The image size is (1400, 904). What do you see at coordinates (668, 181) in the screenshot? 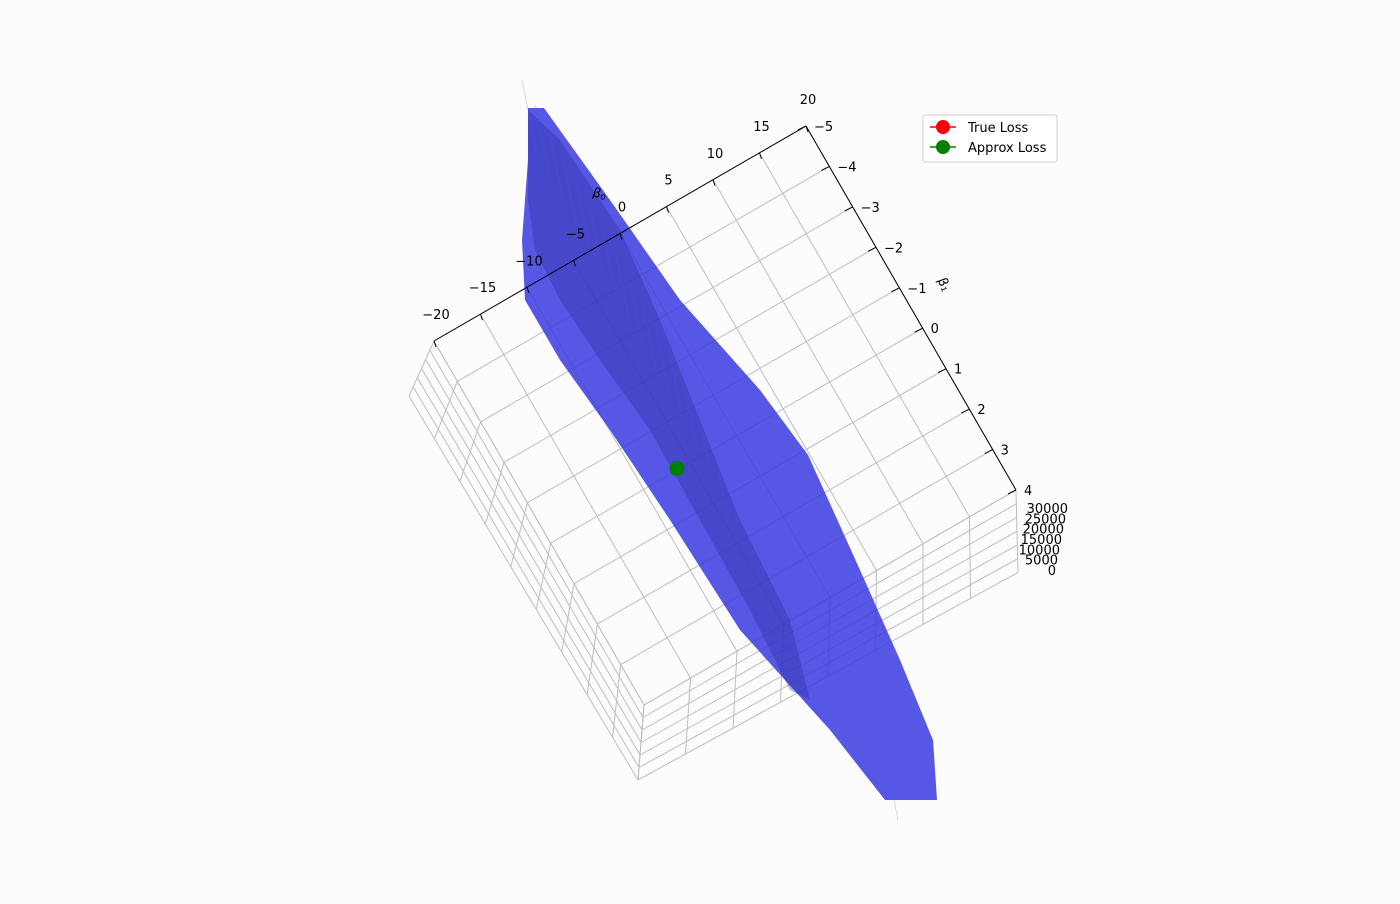
I see `beta0-tick-label: 5` at bounding box center [668, 181].